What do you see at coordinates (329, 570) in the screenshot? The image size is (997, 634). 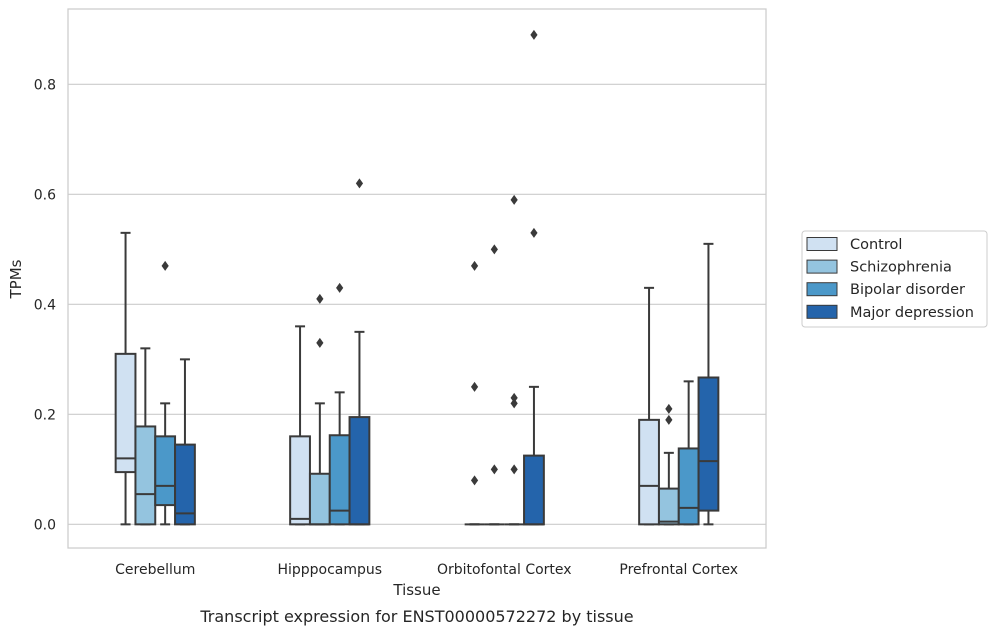 I see `x-tick-label: Hipppocampus` at bounding box center [329, 570].